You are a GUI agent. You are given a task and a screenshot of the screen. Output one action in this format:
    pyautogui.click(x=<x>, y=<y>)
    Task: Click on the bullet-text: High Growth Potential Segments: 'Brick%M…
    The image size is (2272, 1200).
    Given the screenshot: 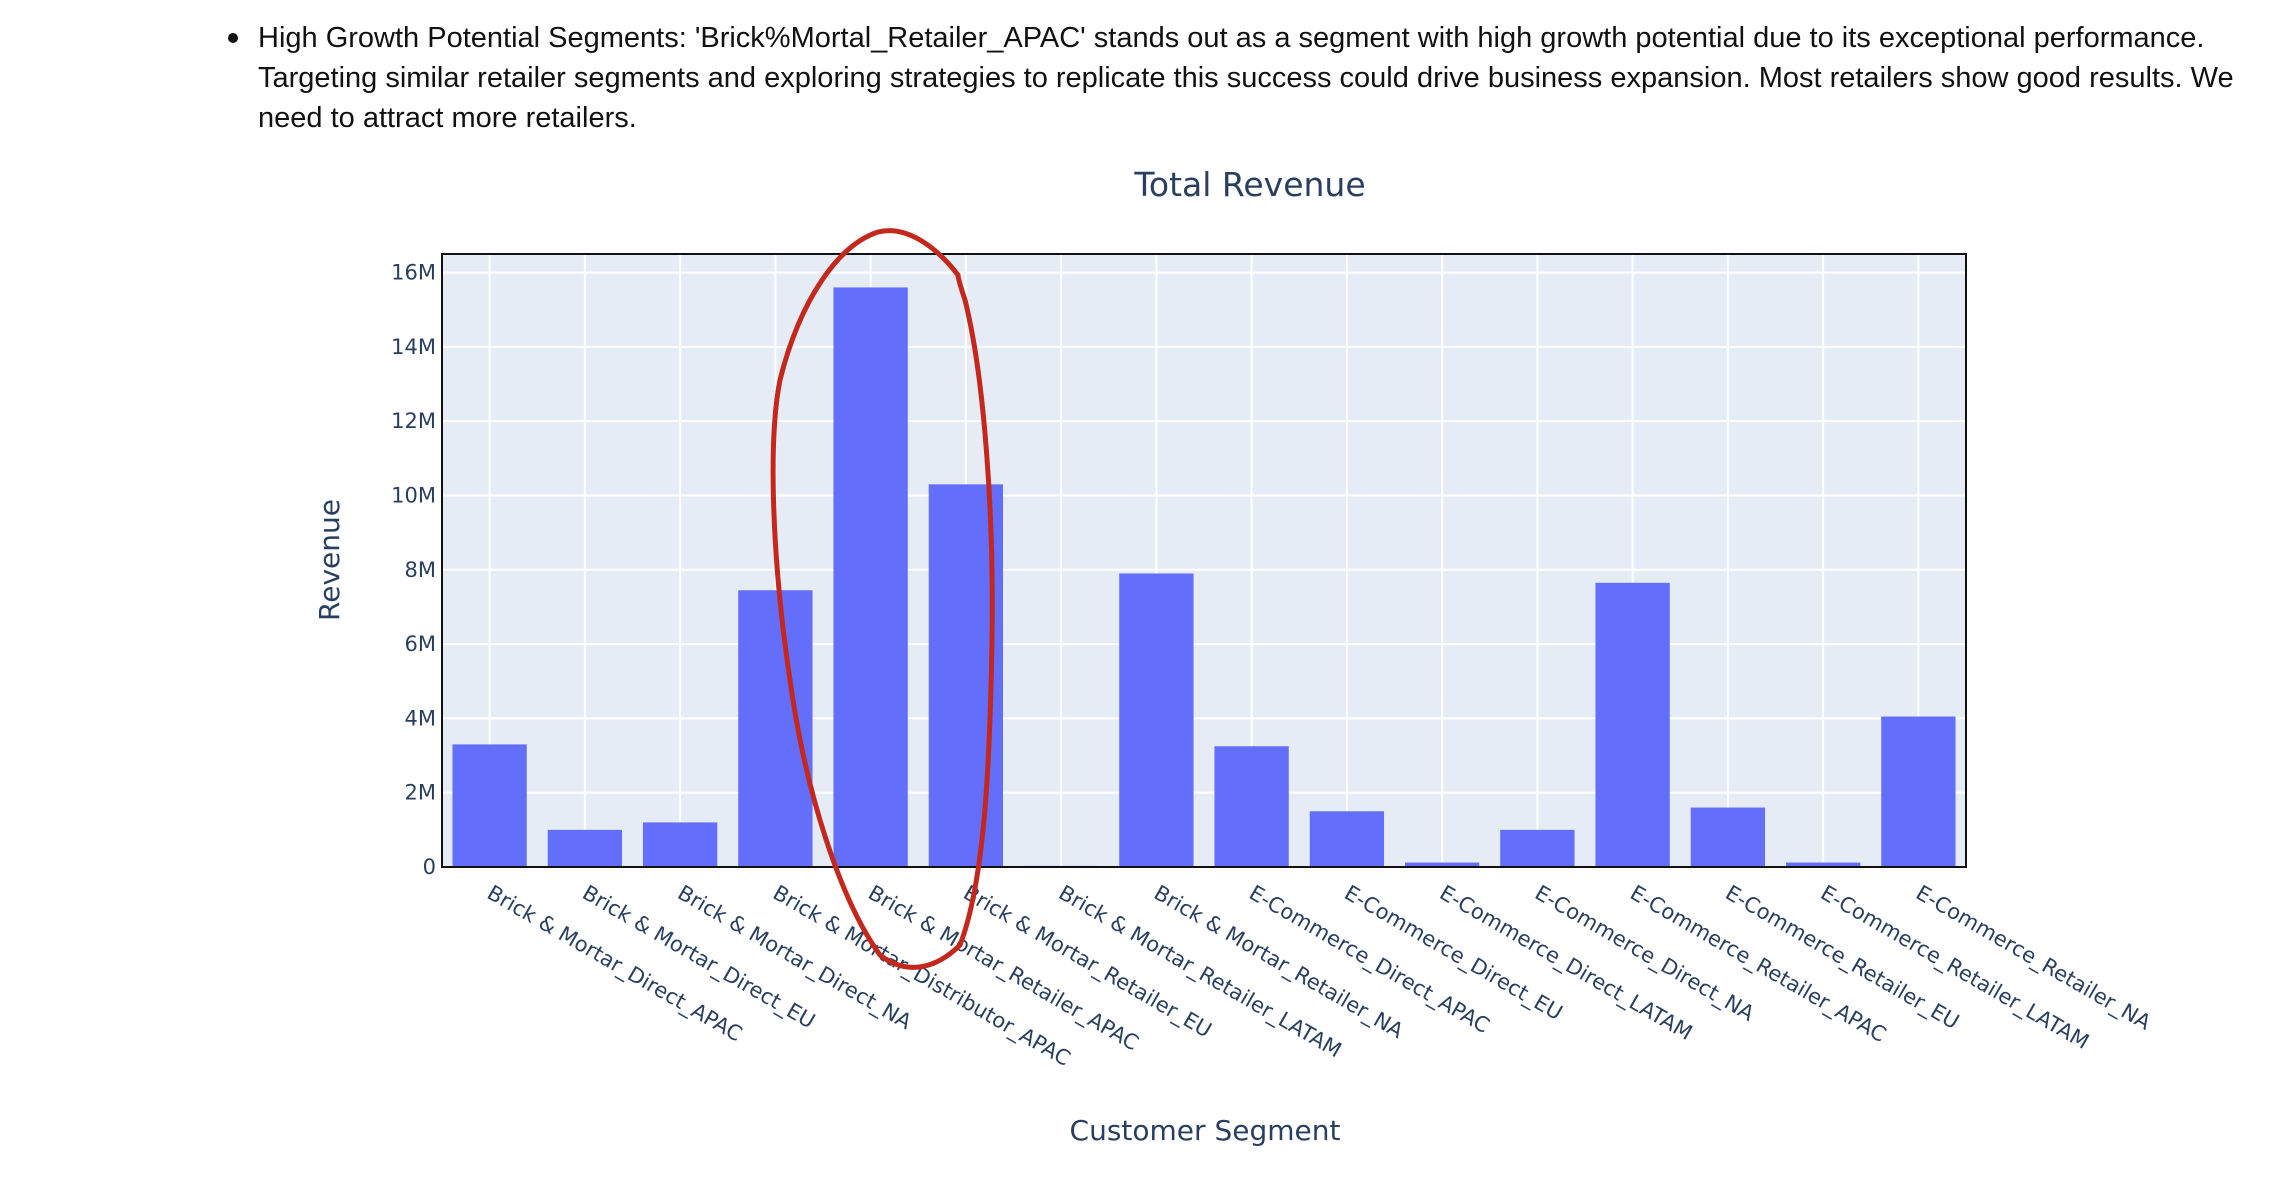 What is the action you would take?
    pyautogui.click(x=1246, y=78)
    